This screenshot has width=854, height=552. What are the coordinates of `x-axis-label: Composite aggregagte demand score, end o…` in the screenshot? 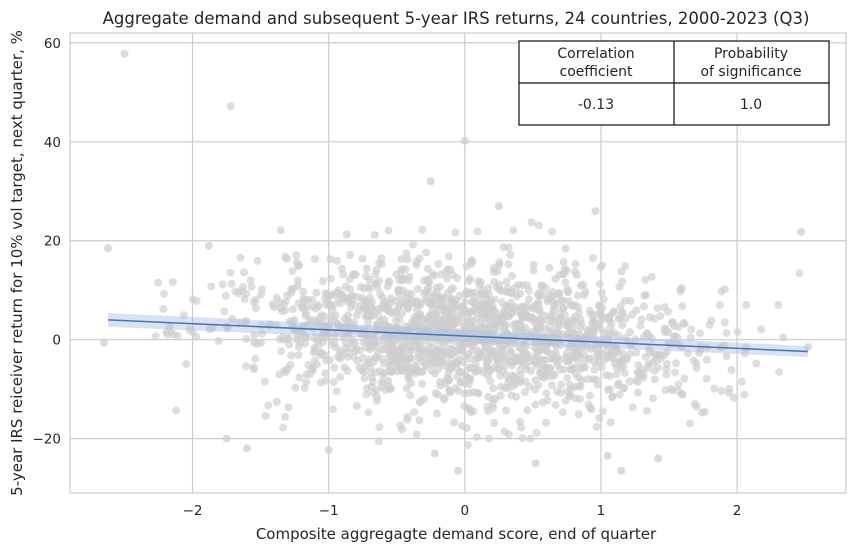 It's located at (456, 534).